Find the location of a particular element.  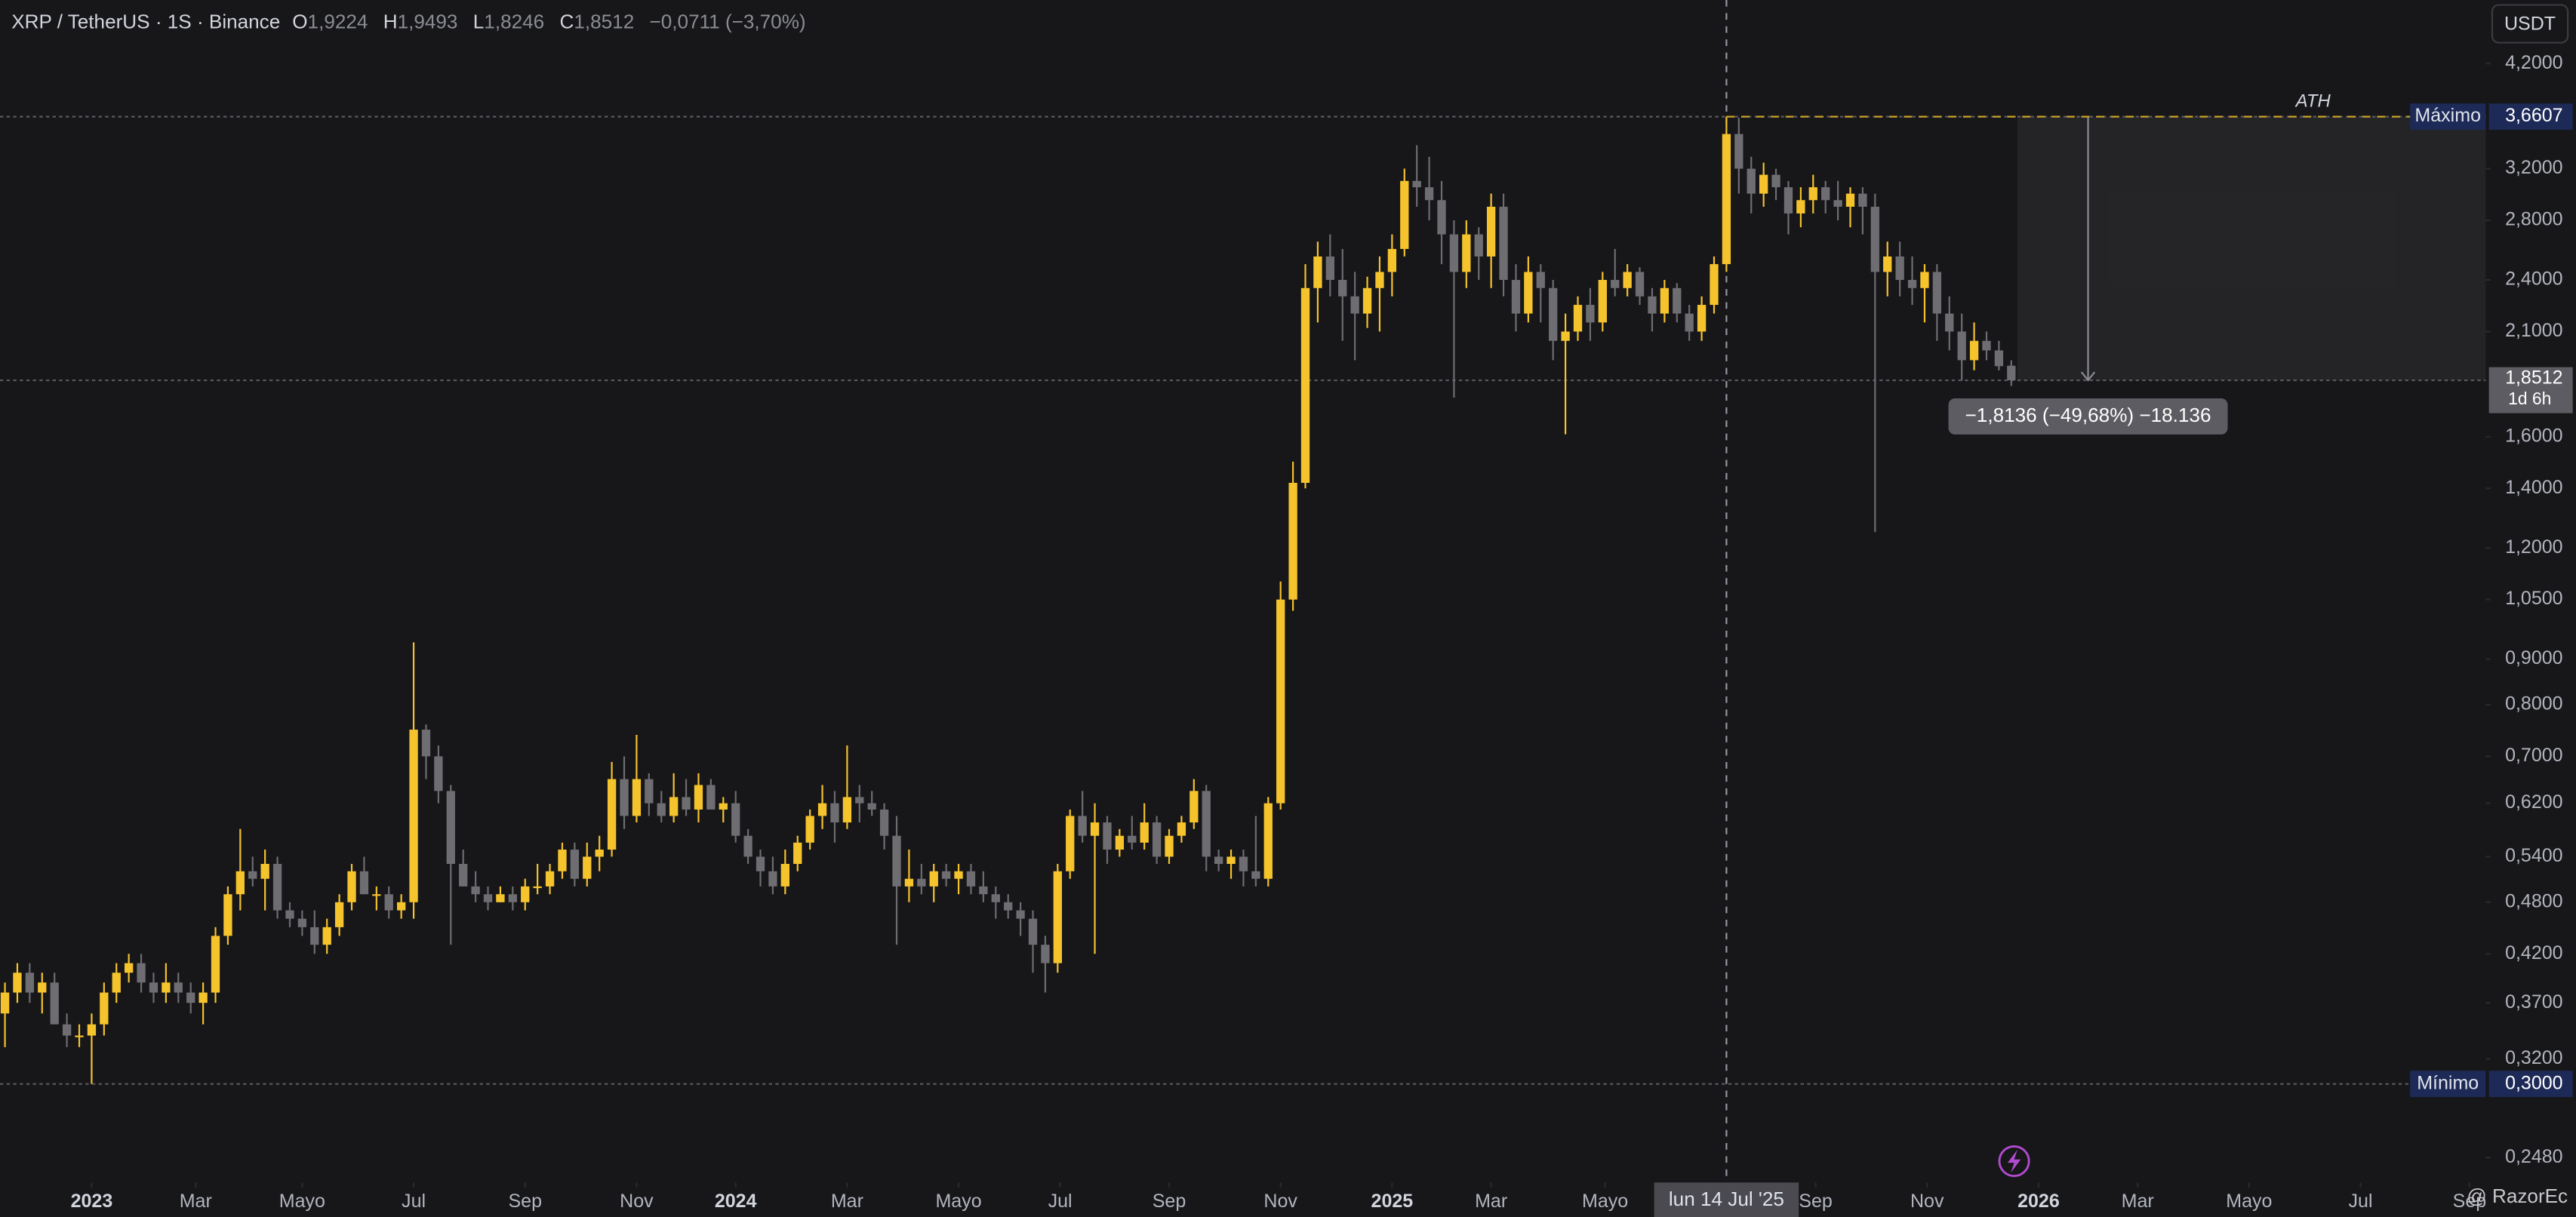

ohlc-key: L is located at coordinates (479, 21).